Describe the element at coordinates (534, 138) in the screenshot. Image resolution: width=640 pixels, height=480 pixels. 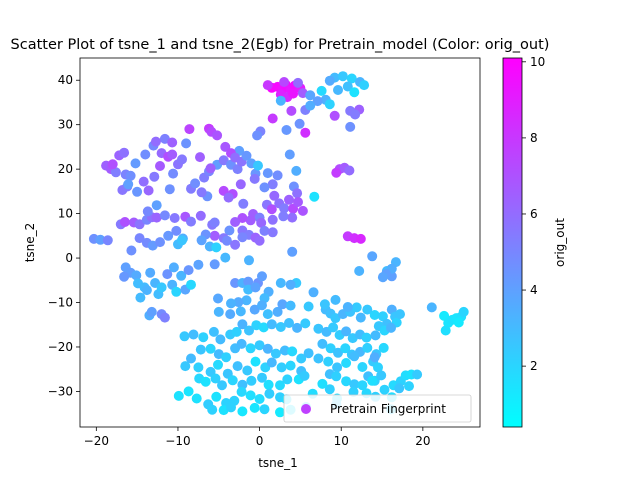
I see `colorbar-tick-label: 8` at that location.